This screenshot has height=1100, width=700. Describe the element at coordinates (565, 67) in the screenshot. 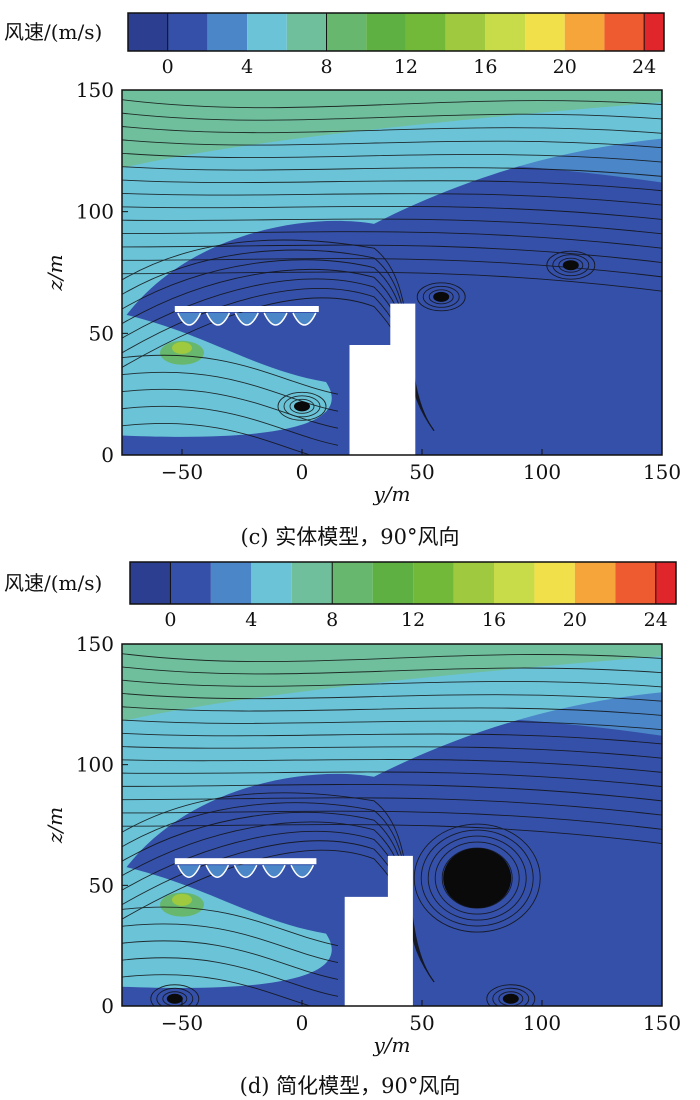

I see `colorbar-tick-label: 20` at that location.